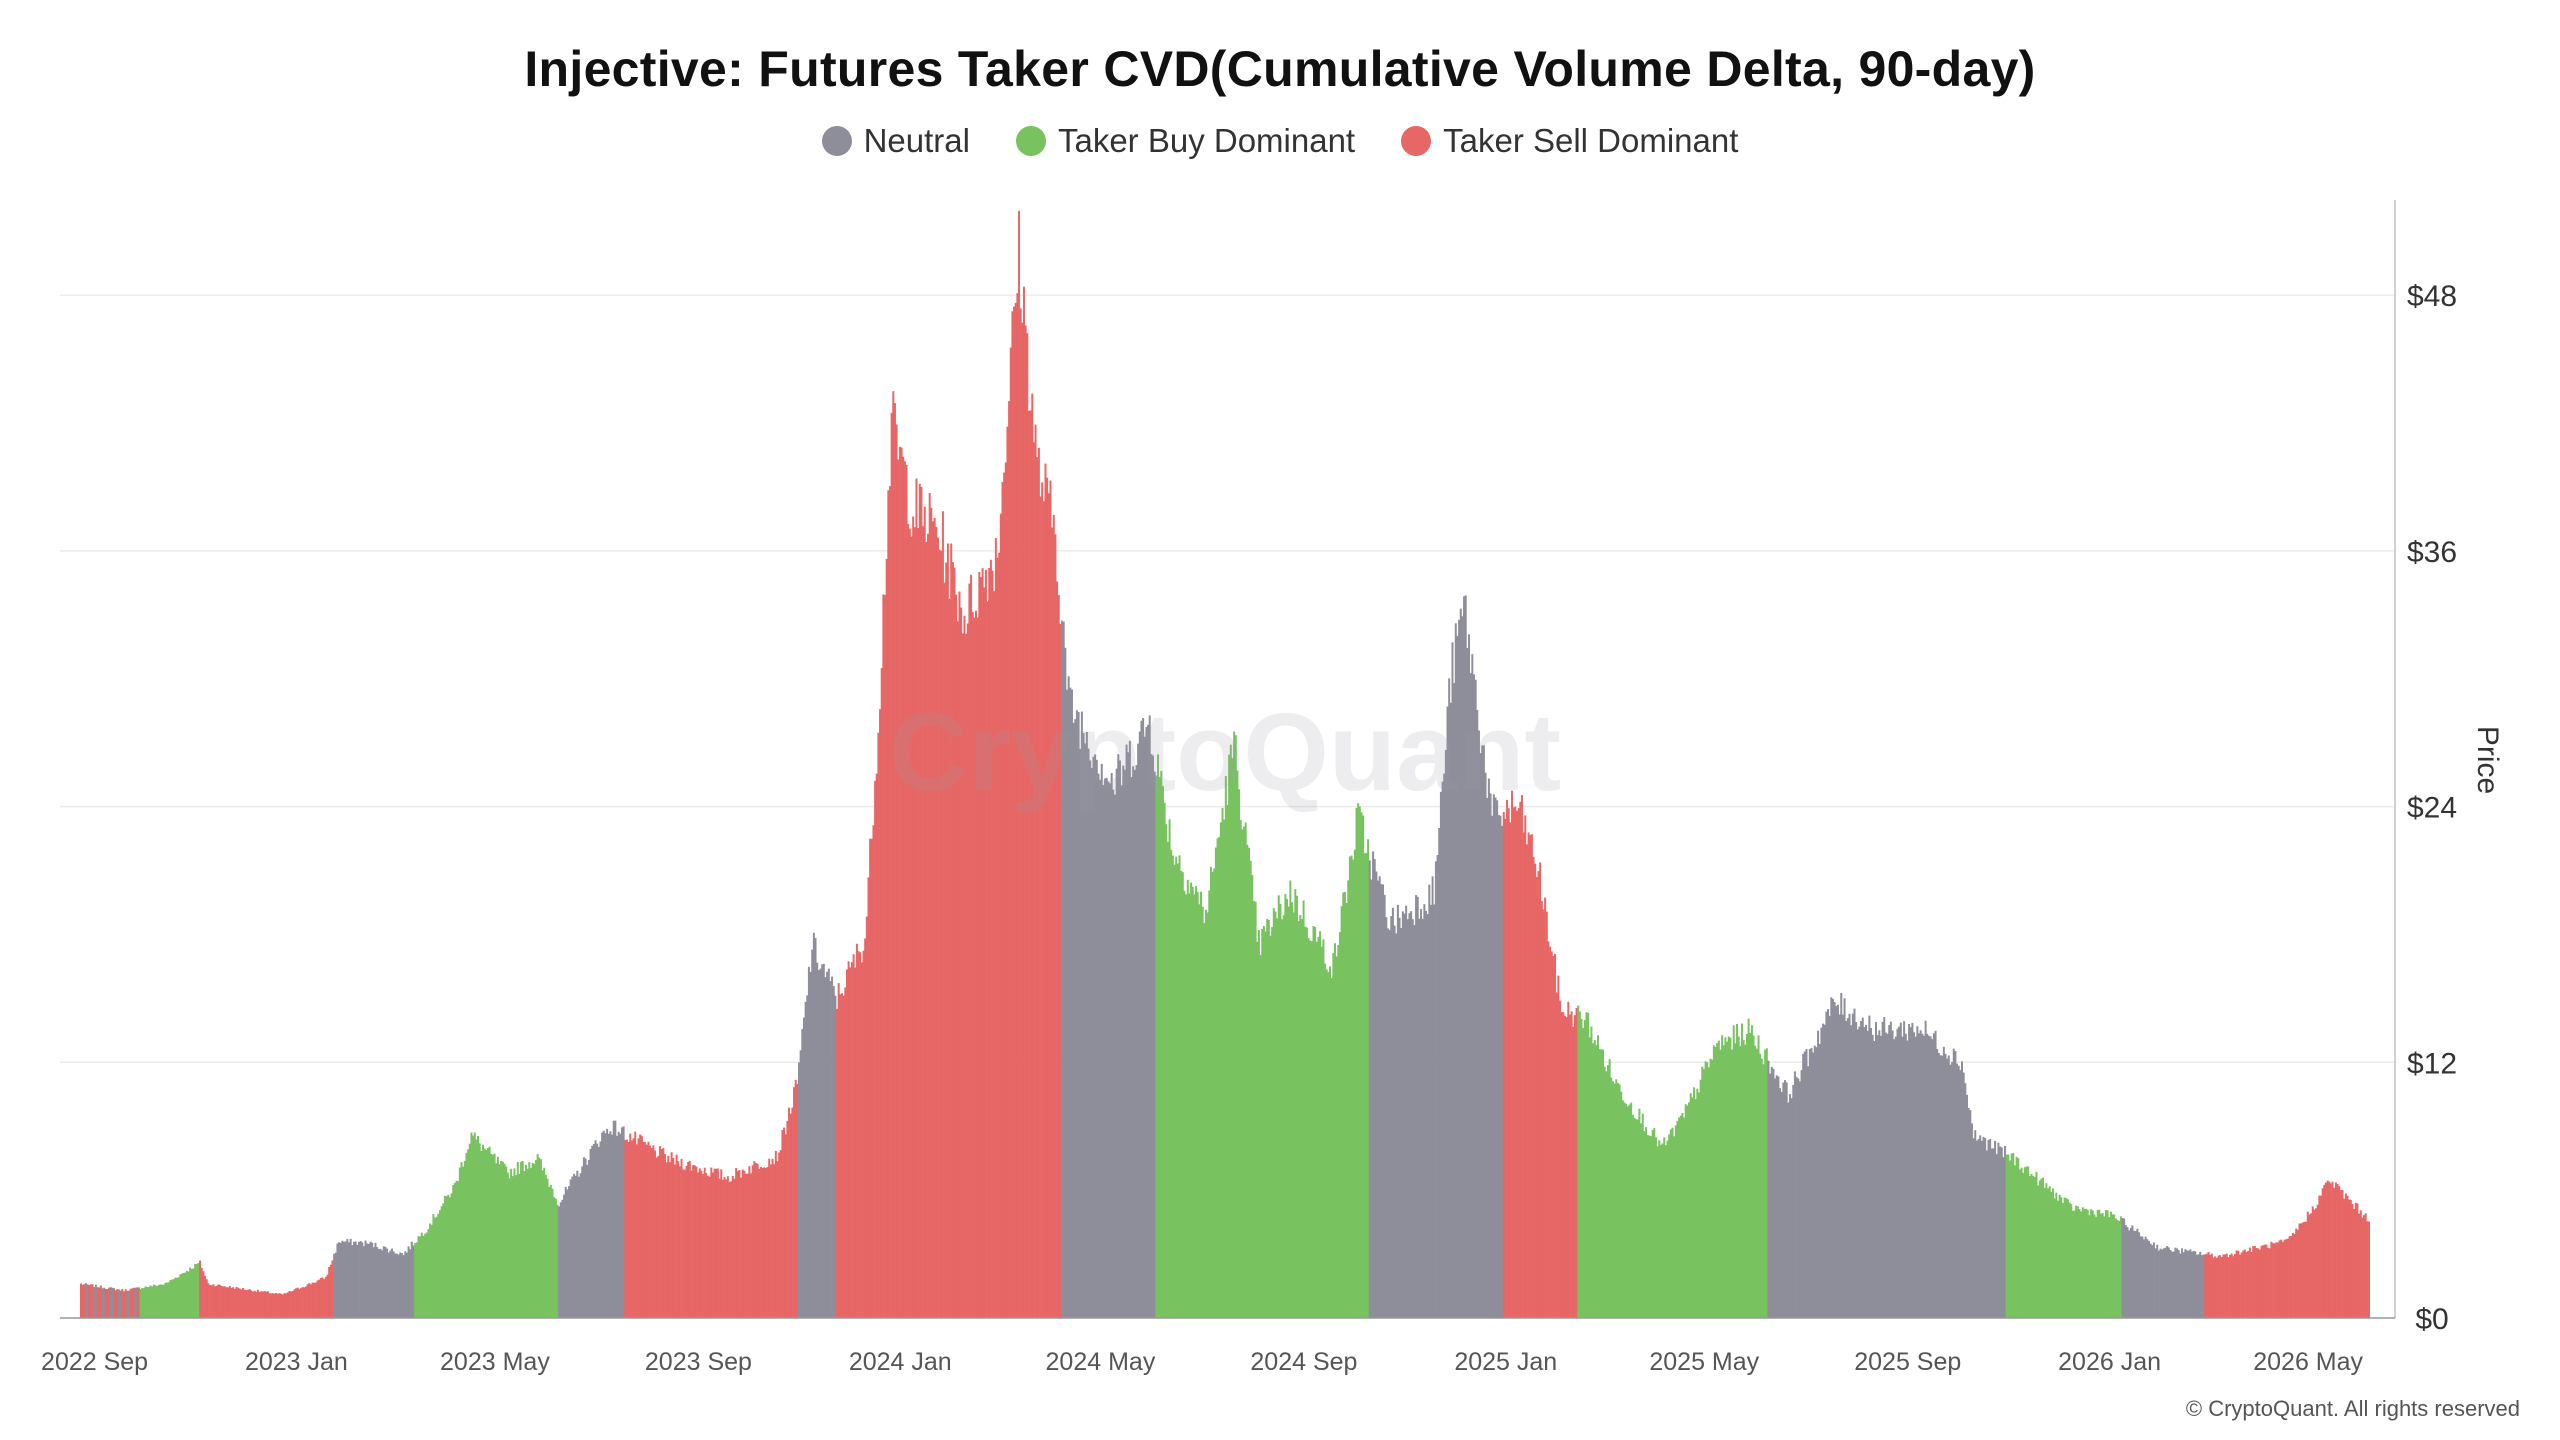 The height and width of the screenshot is (1440, 2560). Describe the element at coordinates (895, 141) in the screenshot. I see `legend-item-neutral: Neutral` at that location.